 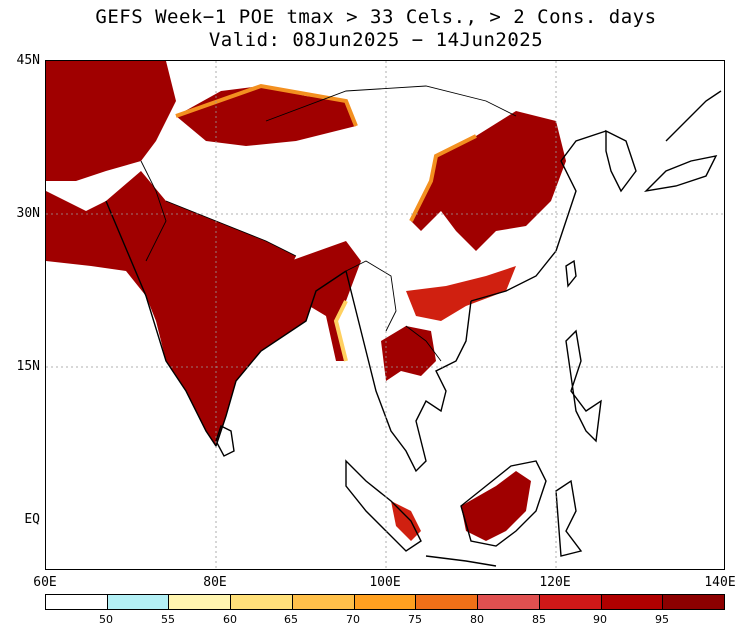 I want to click on coast-taiwan, so click(x=571, y=273).